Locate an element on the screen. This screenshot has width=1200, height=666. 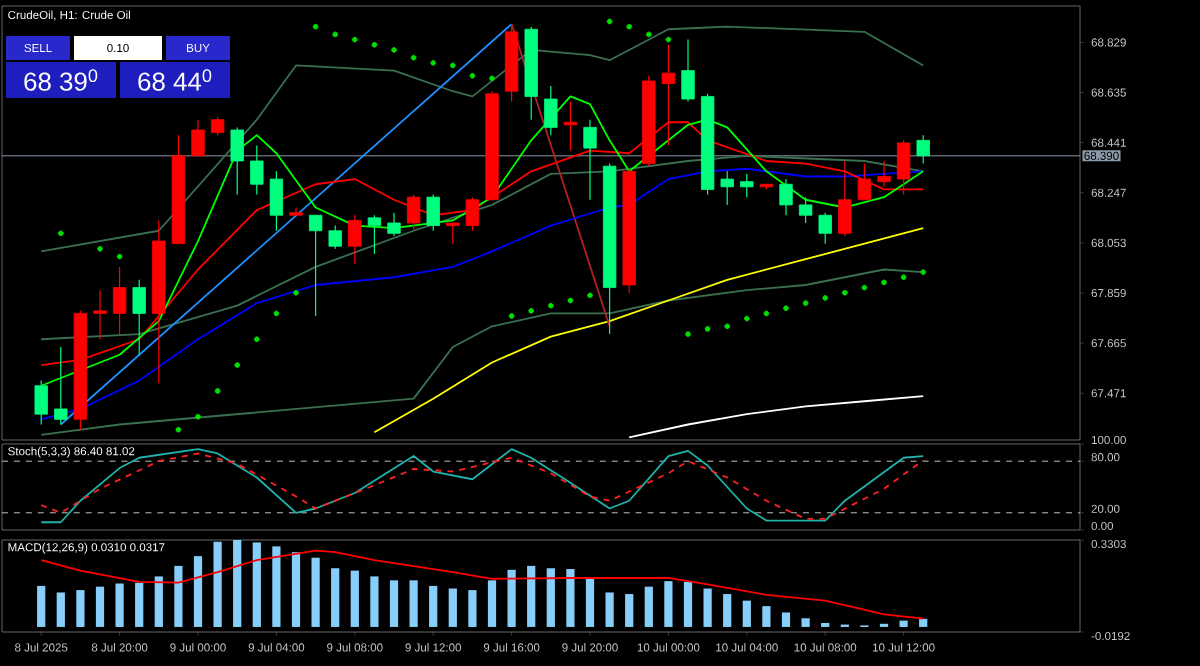
annotation: 68 39$^{0}$ is located at coordinates (61, 80).